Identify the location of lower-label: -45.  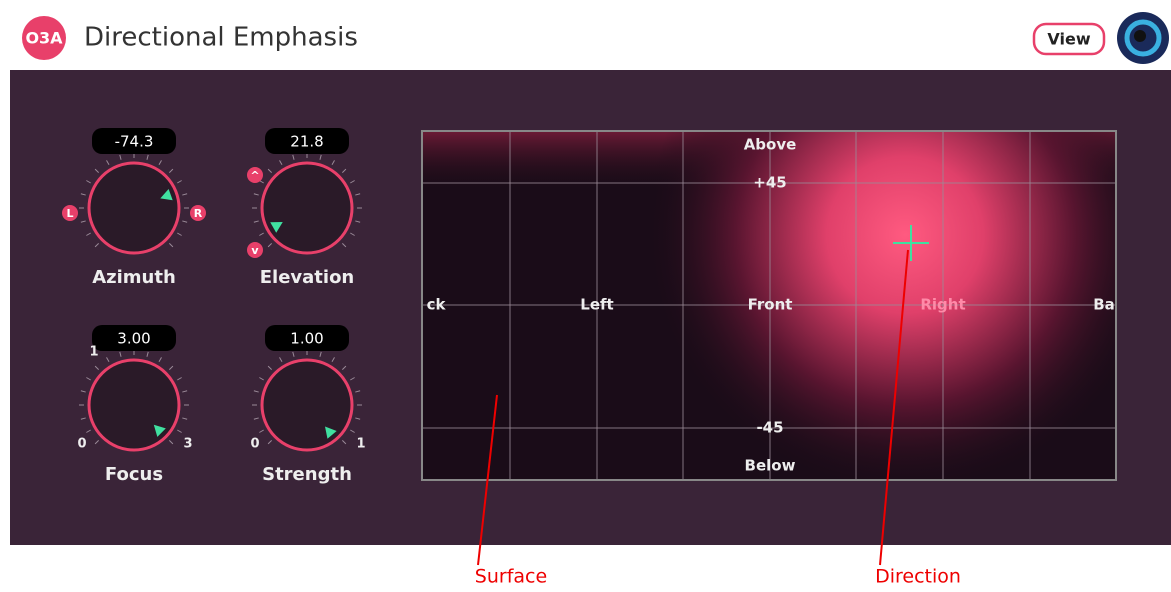
(769, 428).